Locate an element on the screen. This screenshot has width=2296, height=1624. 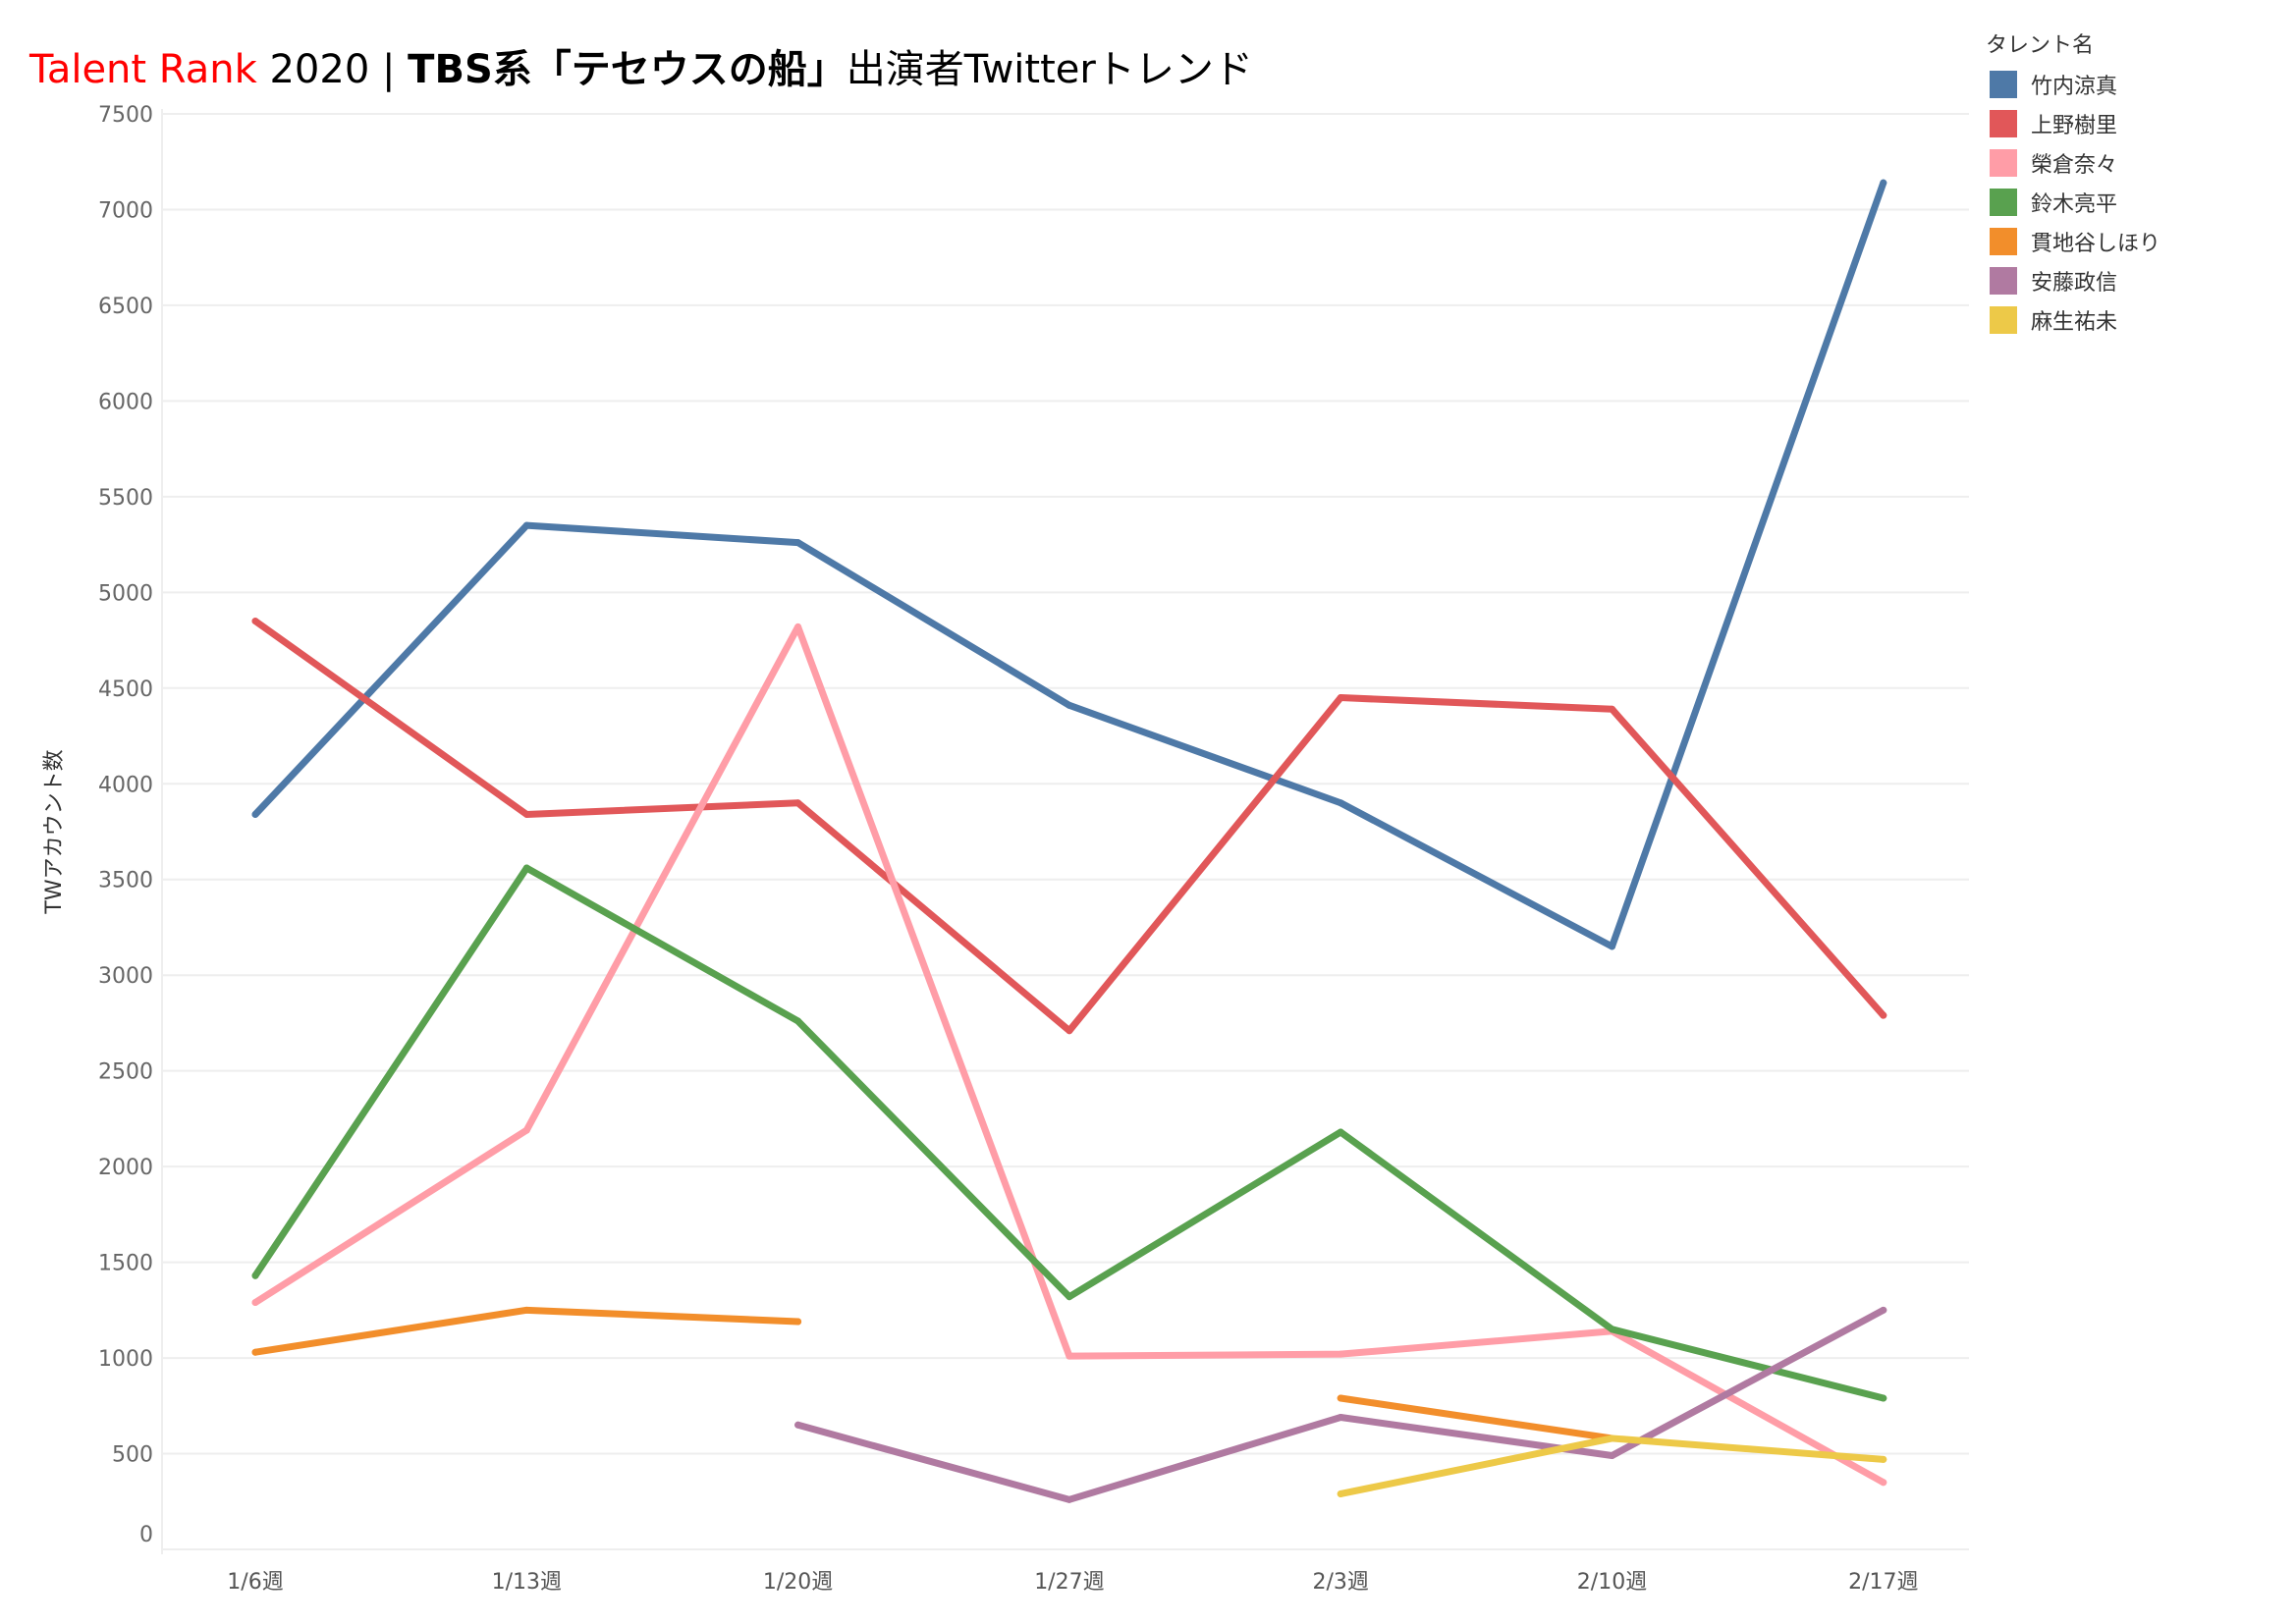
legend-item: 麻生祐未 is located at coordinates (2073, 320).